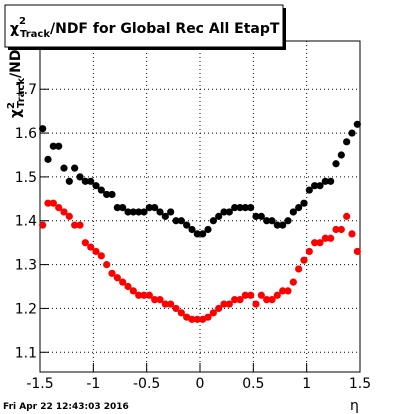  Describe the element at coordinates (66, 407) in the screenshot. I see `footer-date: Fri Apr 22 12:43:03 2016` at that location.